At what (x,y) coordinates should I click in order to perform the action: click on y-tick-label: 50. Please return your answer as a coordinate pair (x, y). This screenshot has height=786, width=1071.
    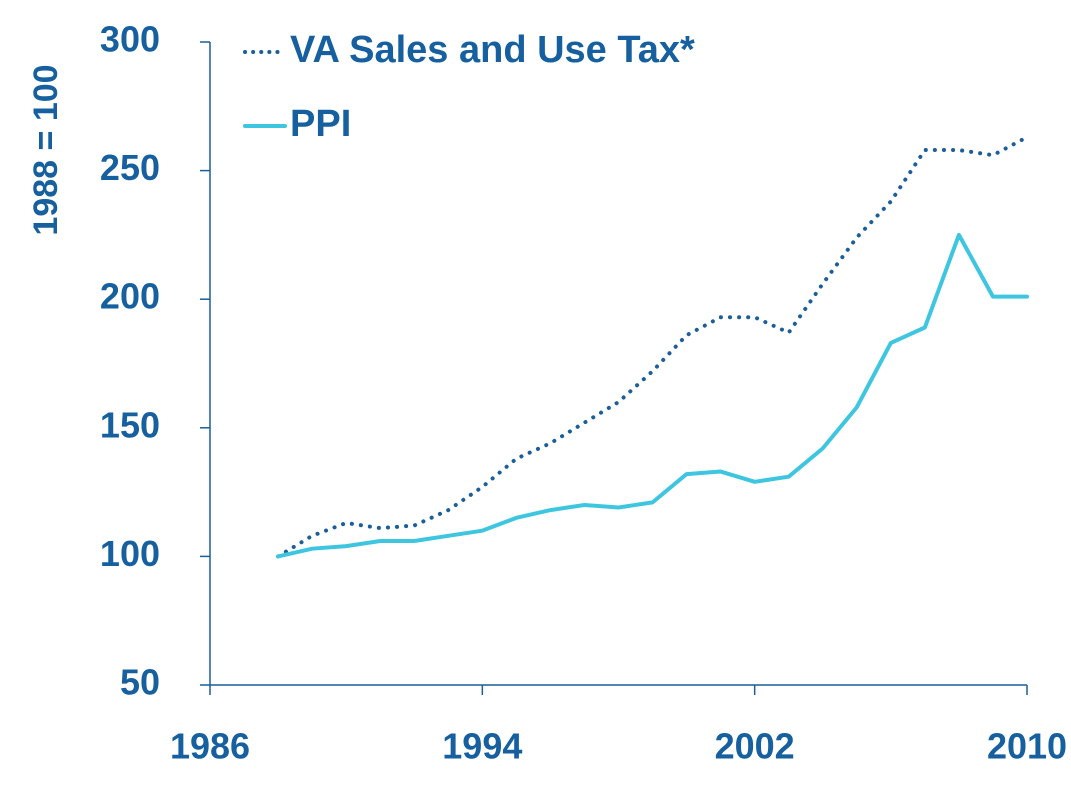
    Looking at the image, I should click on (140, 682).